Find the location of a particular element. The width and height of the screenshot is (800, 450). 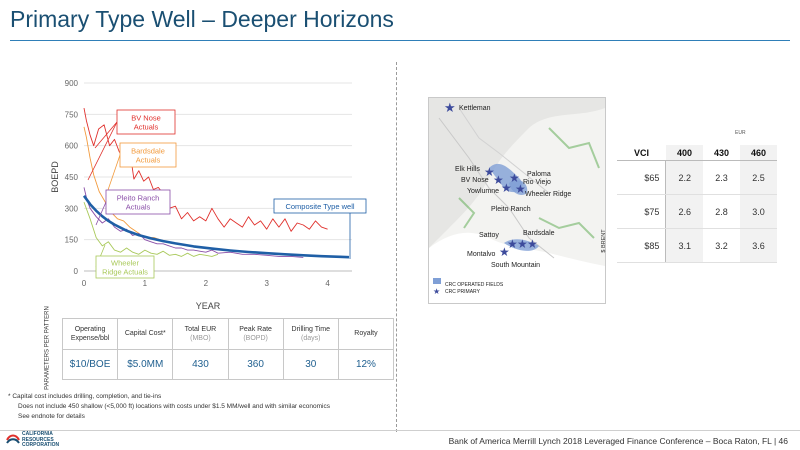

y-tick-label: 300 is located at coordinates (72, 208).